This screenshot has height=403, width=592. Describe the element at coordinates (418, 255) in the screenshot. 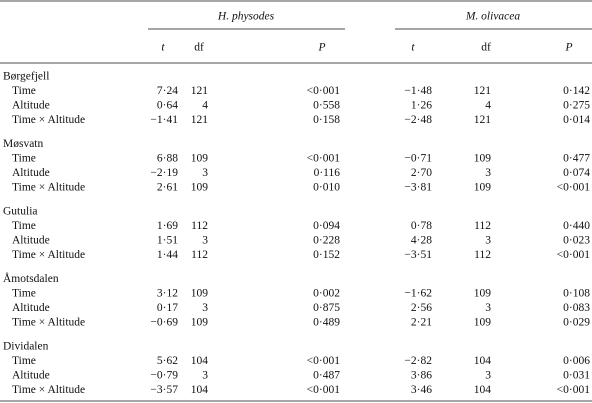

I see `cell: −3·51` at that location.